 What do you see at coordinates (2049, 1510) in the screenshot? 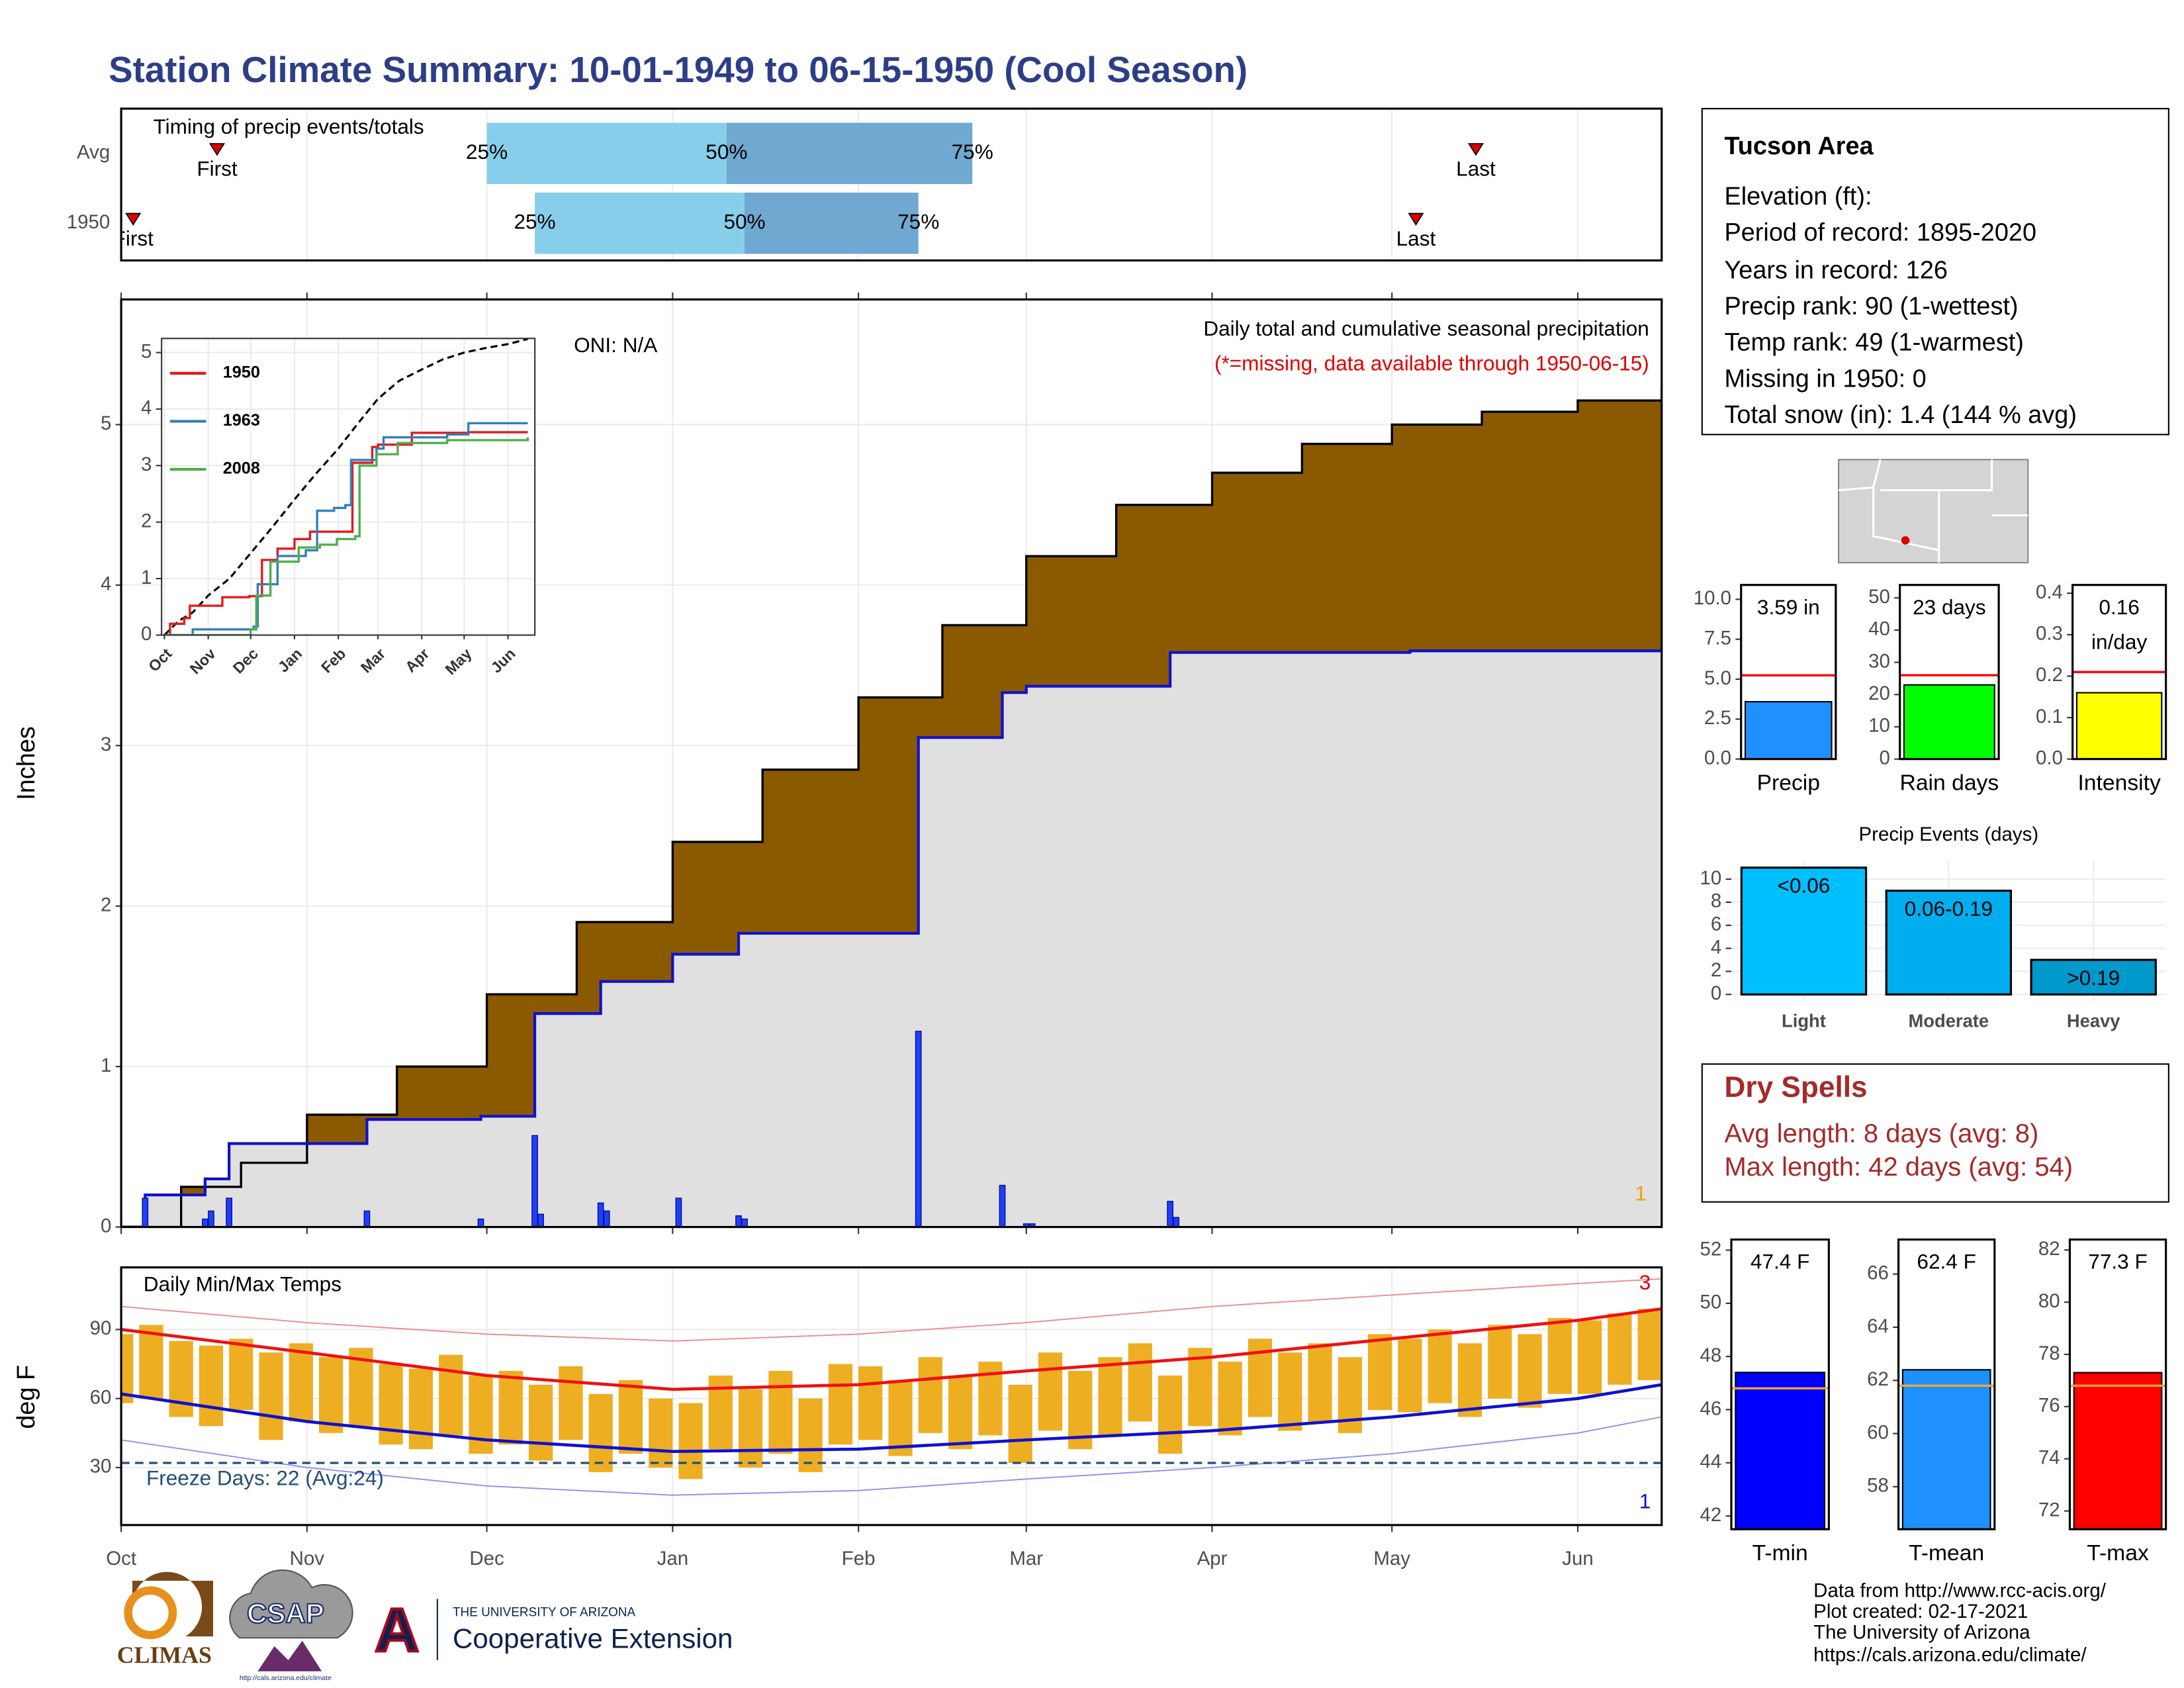
I see `y-tick-label: 72` at bounding box center [2049, 1510].